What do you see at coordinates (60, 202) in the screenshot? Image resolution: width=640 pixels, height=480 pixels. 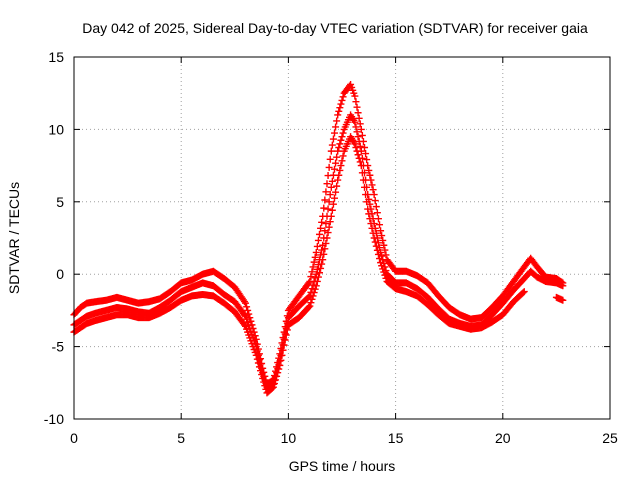 I see `y-tick-label: 5` at bounding box center [60, 202].